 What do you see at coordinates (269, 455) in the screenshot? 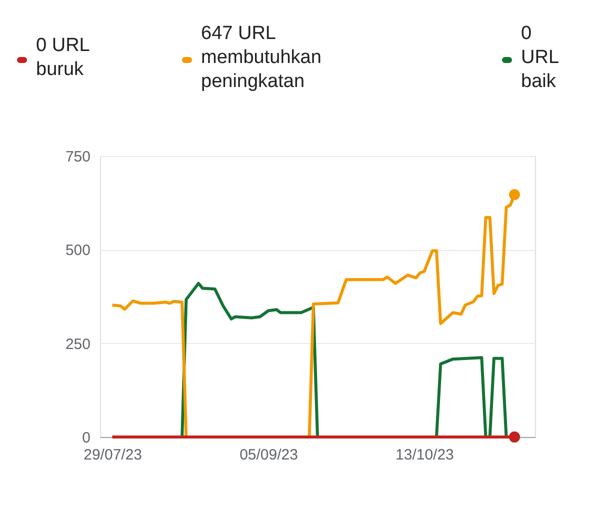
I see `x-tick-label: 05/09/23` at bounding box center [269, 455].